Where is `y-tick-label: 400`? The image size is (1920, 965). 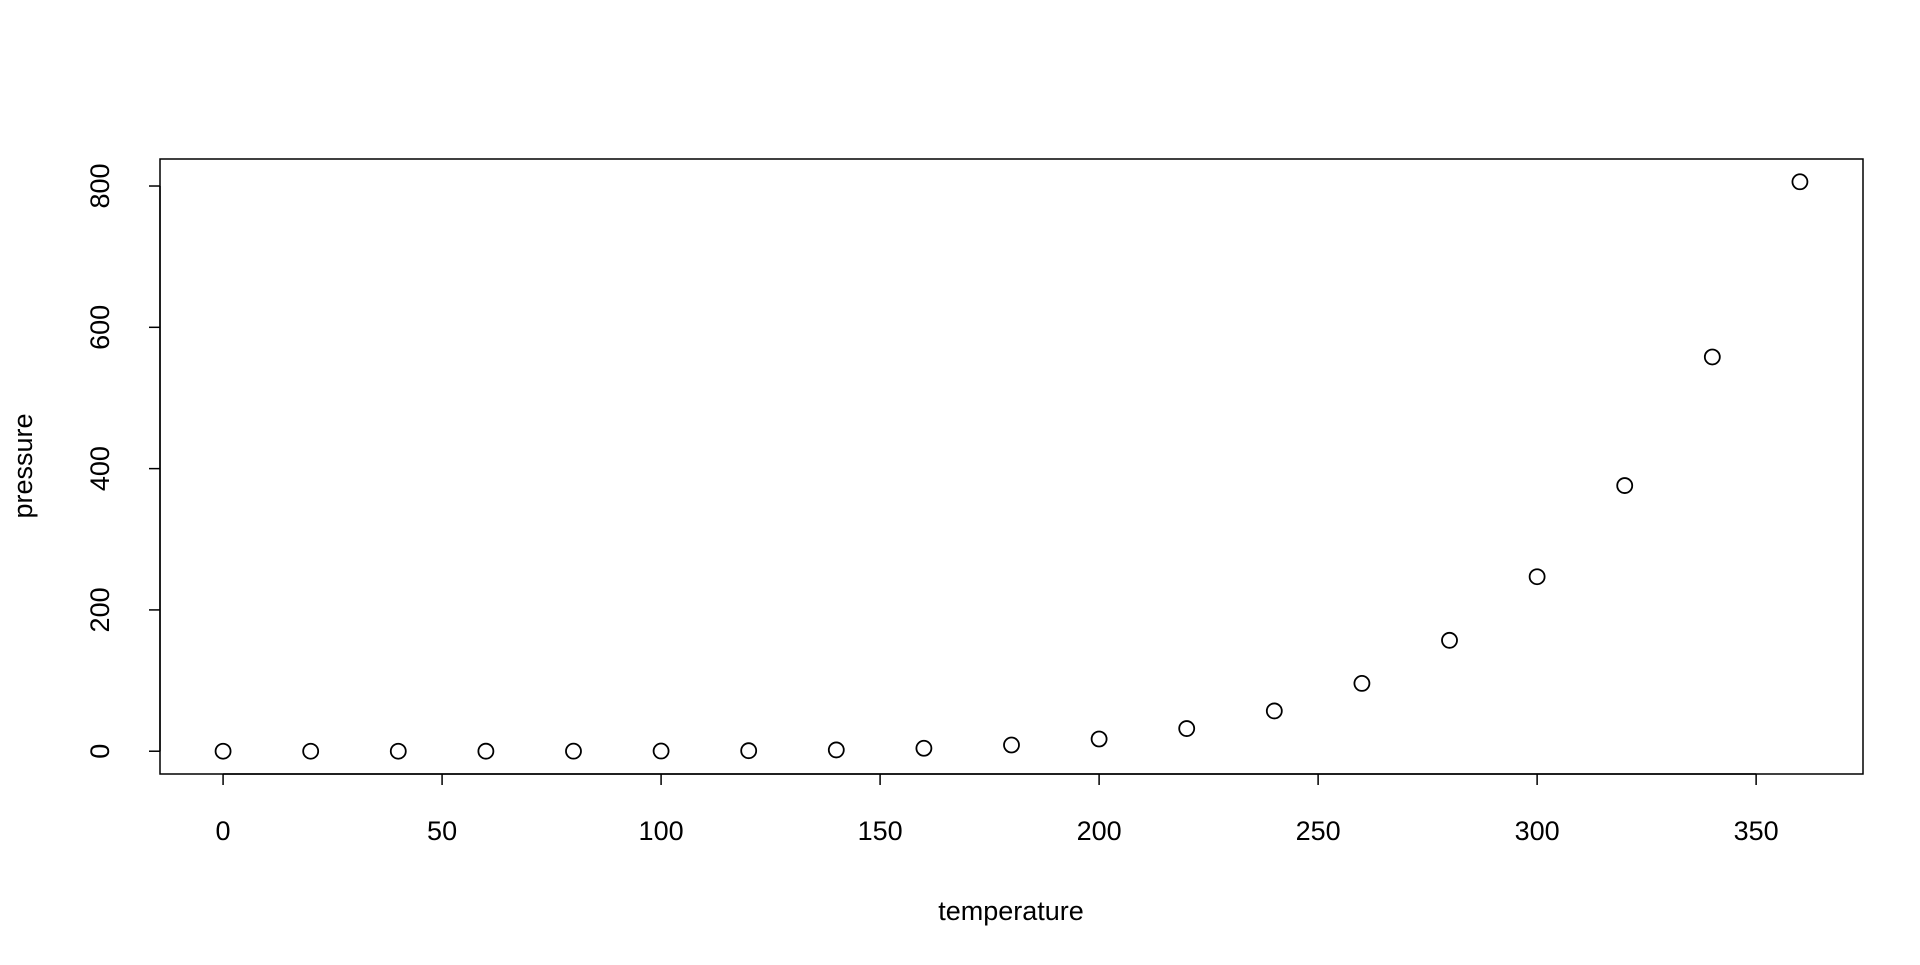
y-tick-label: 400 is located at coordinates (100, 468).